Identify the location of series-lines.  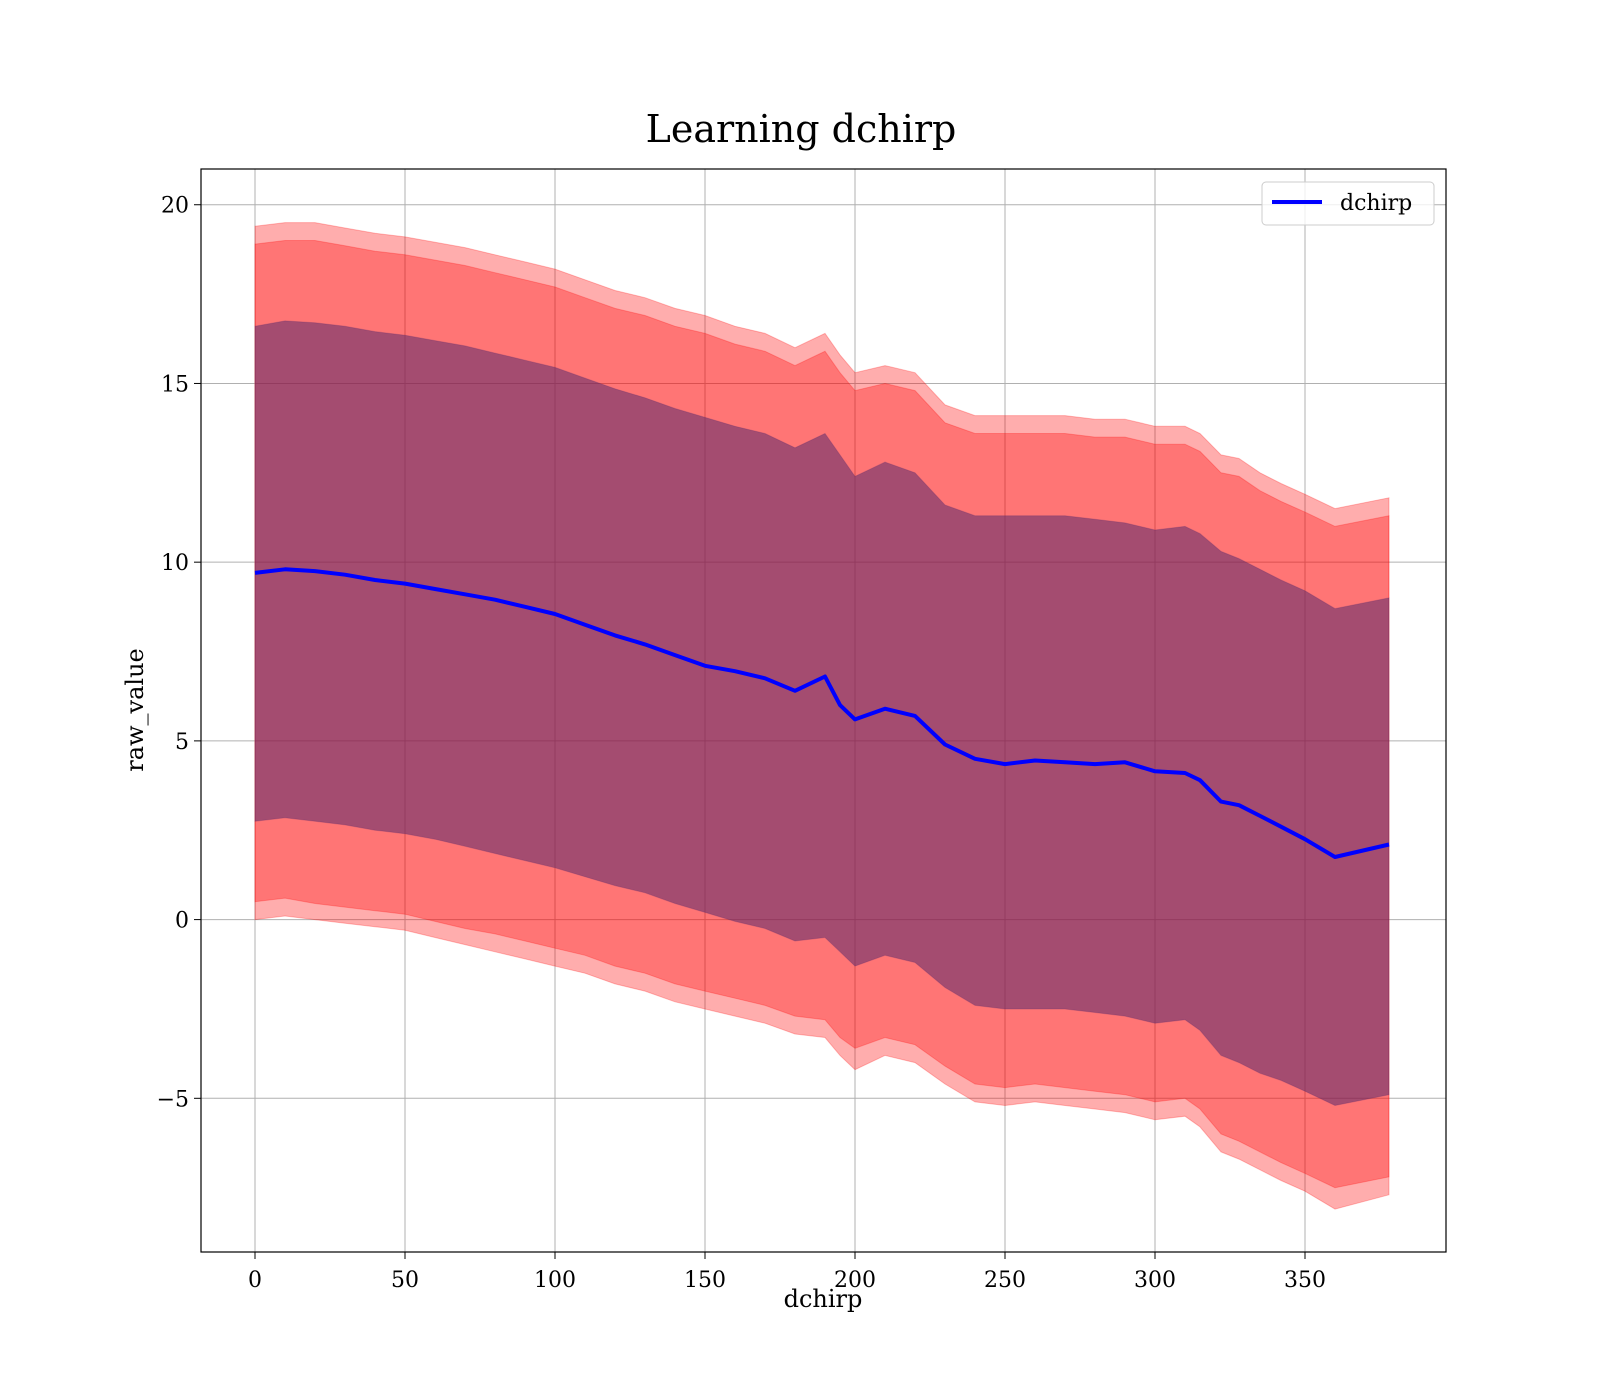
(822, 713).